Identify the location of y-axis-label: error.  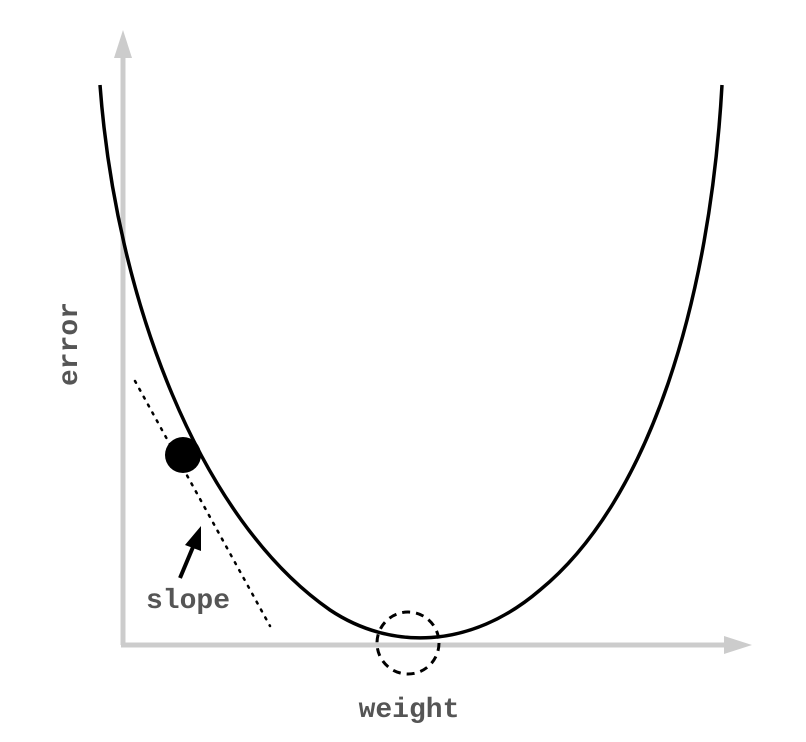
(70, 344).